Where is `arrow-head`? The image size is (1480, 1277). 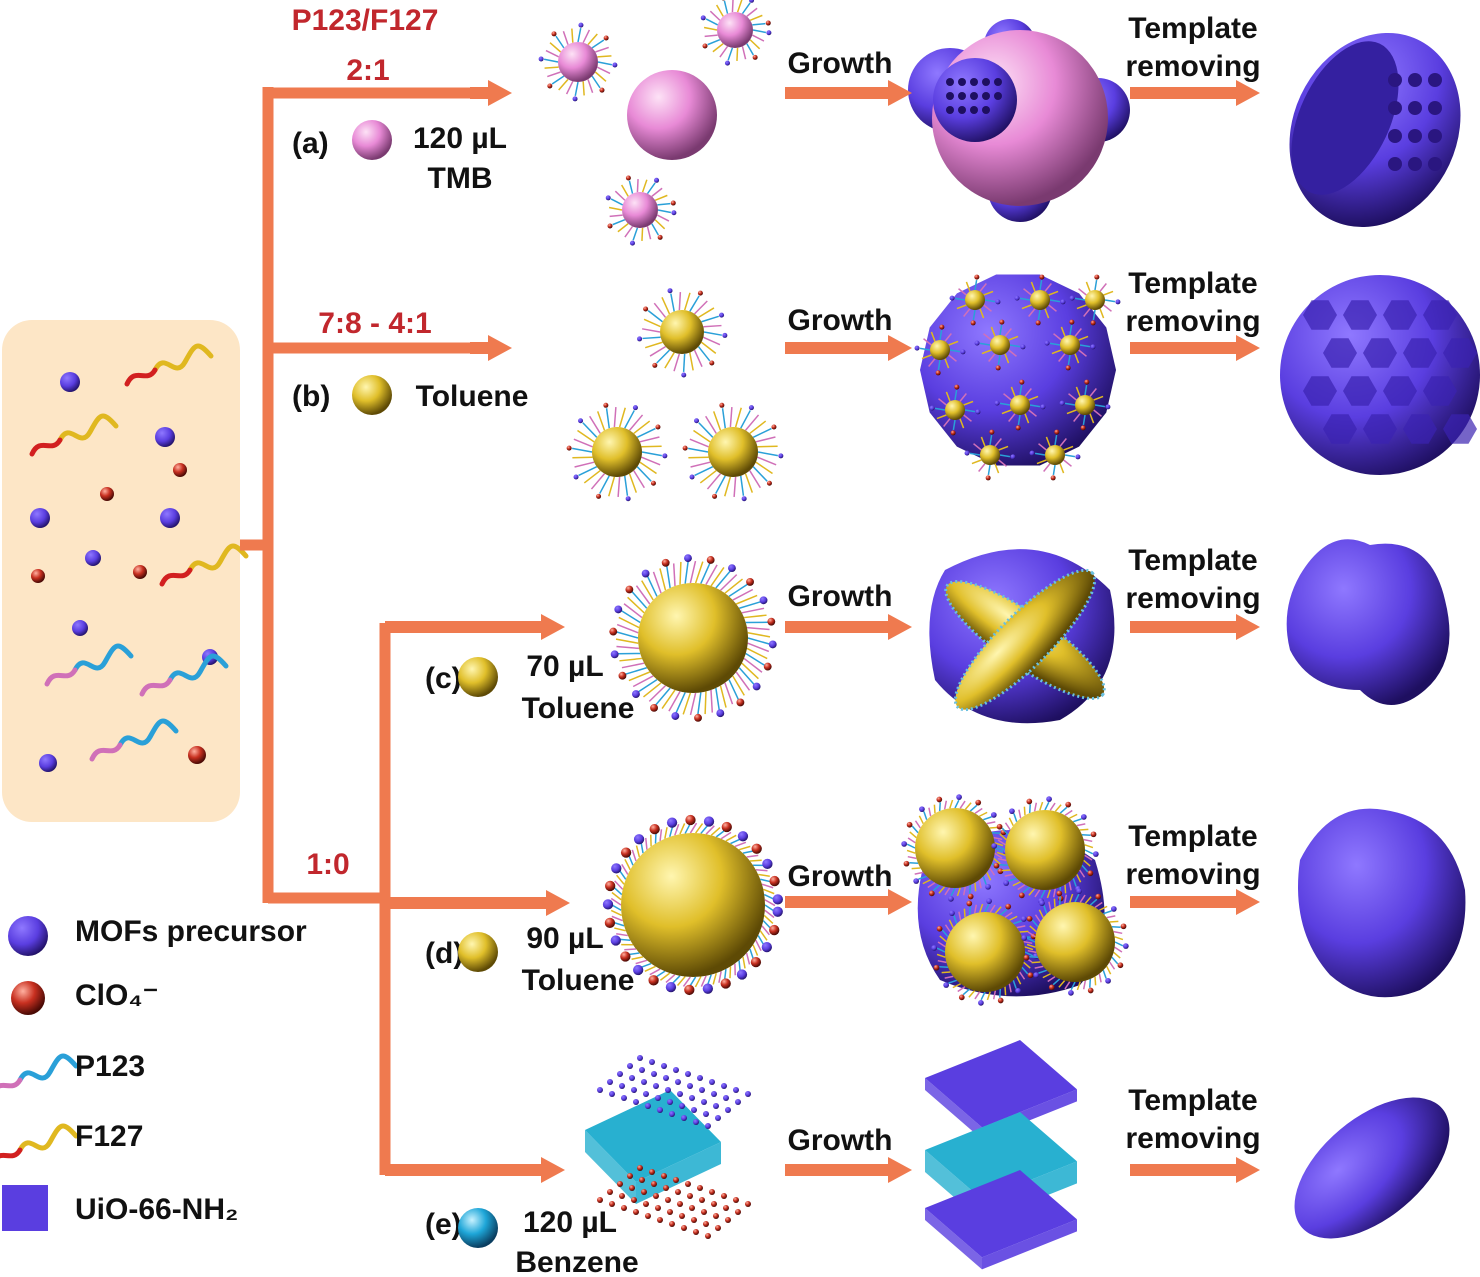
arrow-head is located at coordinates (1248, 1170).